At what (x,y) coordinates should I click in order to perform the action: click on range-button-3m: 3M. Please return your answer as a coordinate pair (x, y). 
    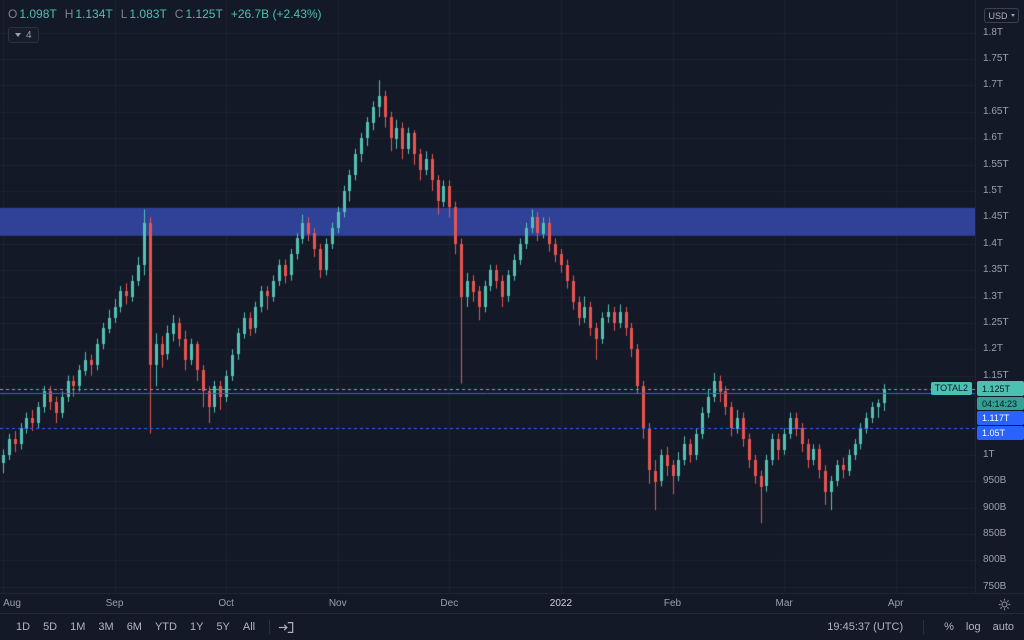
    Looking at the image, I should click on (106, 627).